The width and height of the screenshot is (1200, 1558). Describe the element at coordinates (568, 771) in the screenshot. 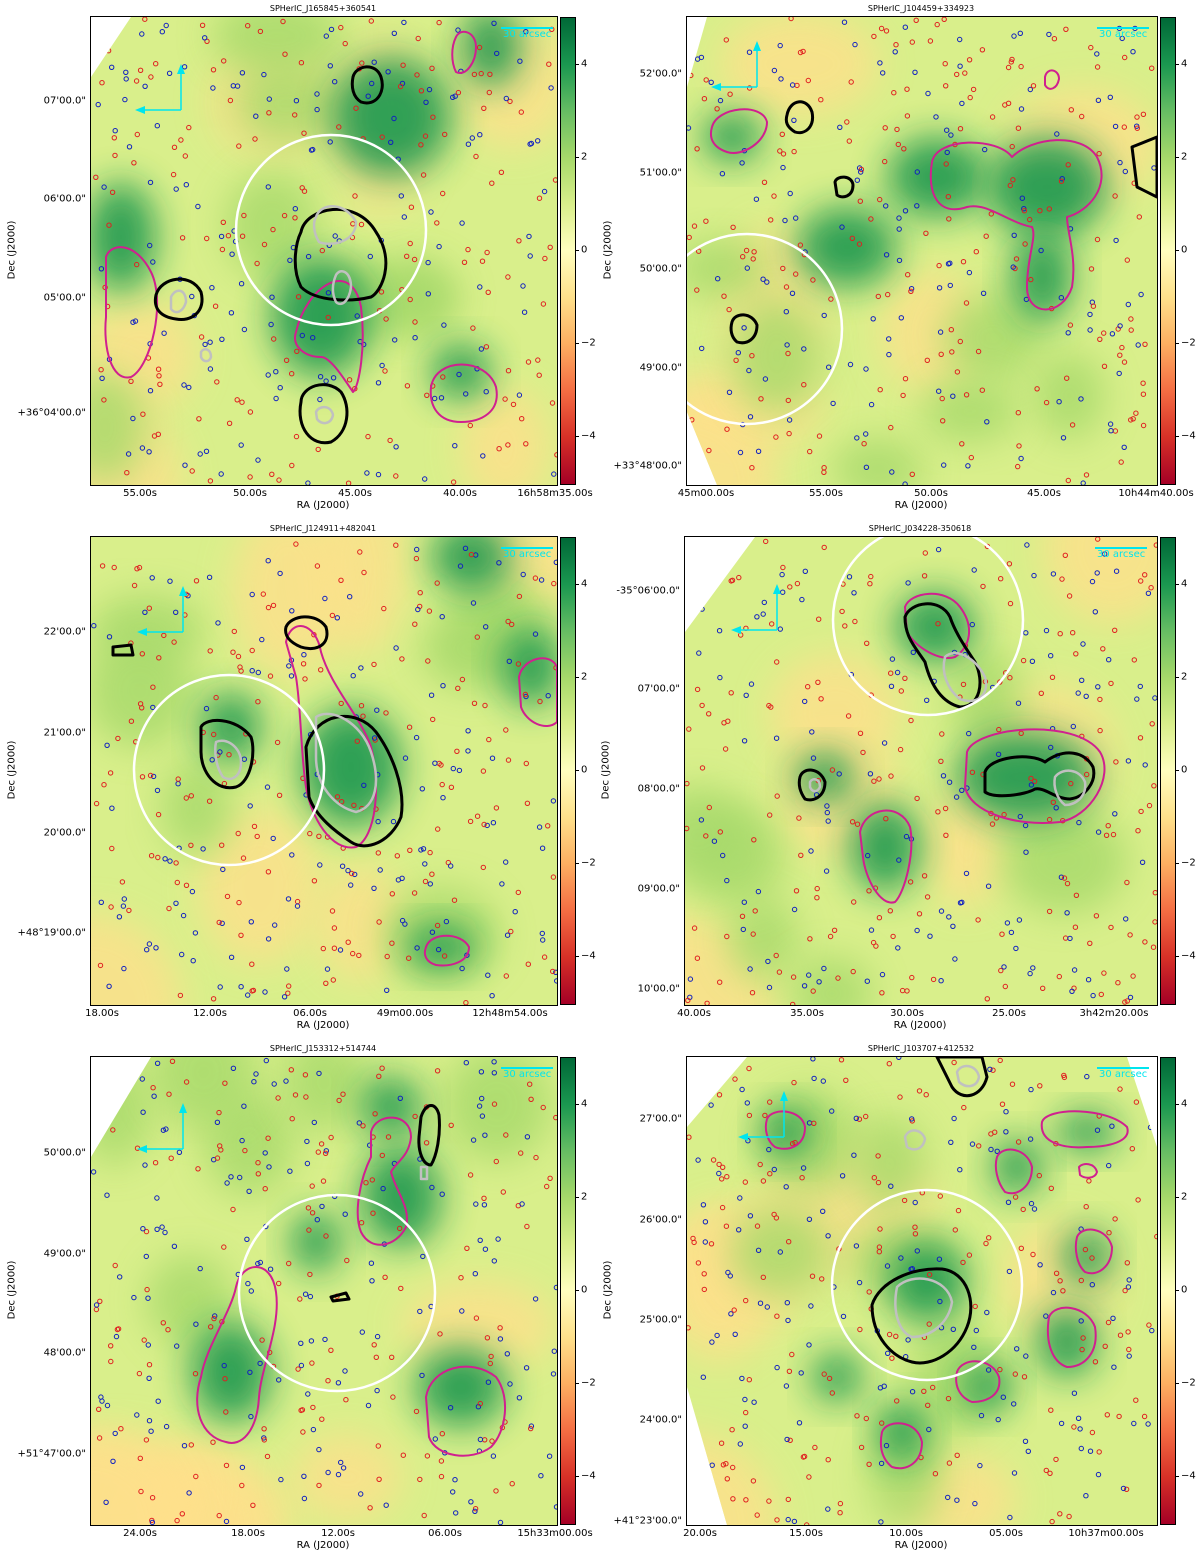

I see `colorbar` at that location.